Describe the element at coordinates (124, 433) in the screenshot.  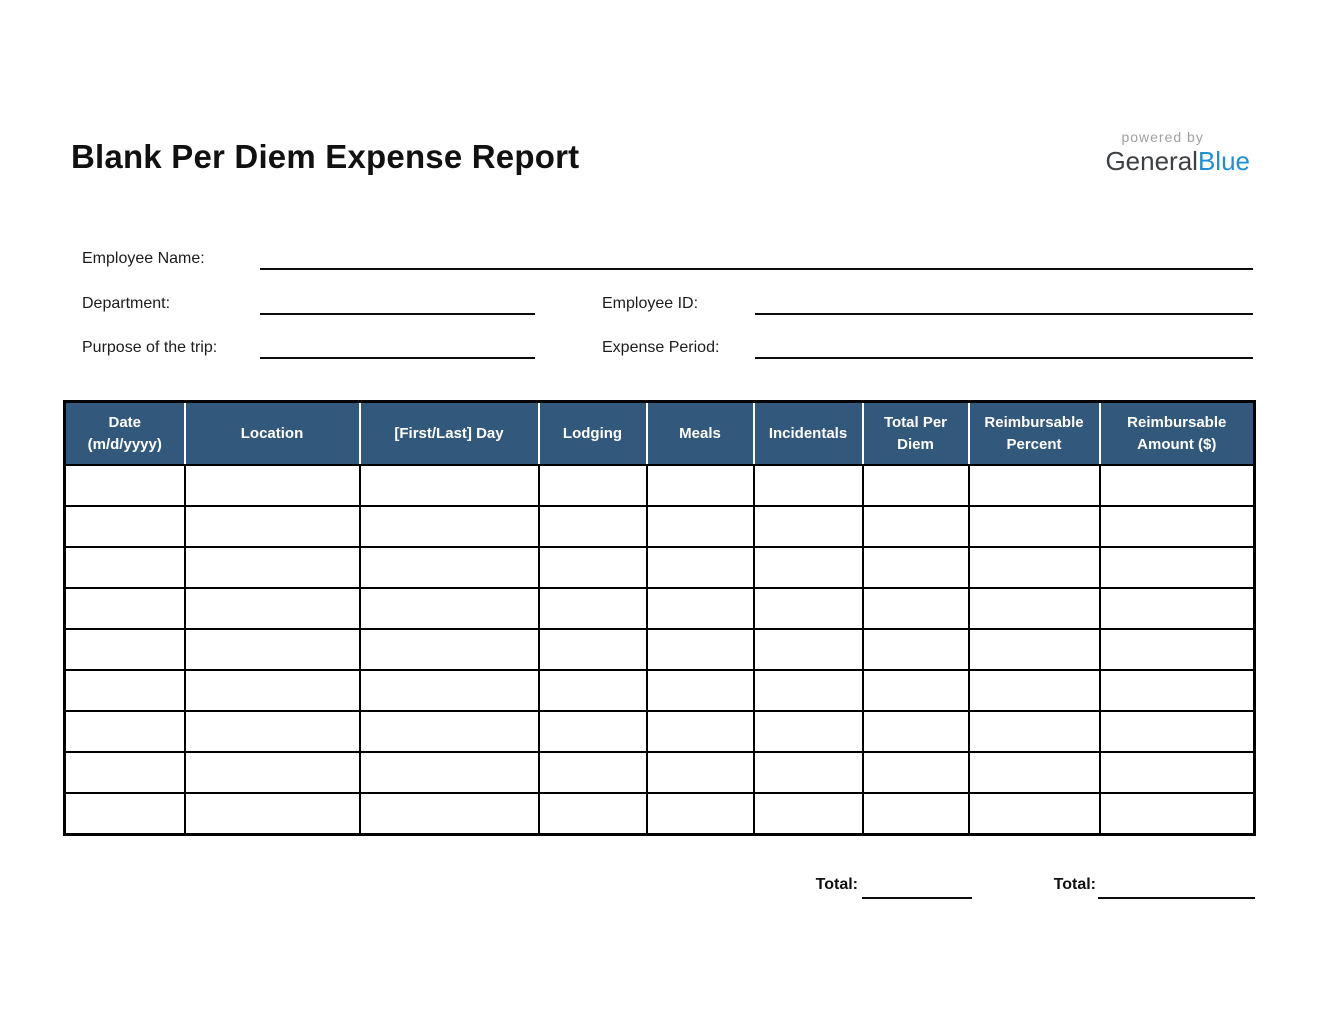
I see `column-header-date: Date (m/d/yyyy)` at that location.